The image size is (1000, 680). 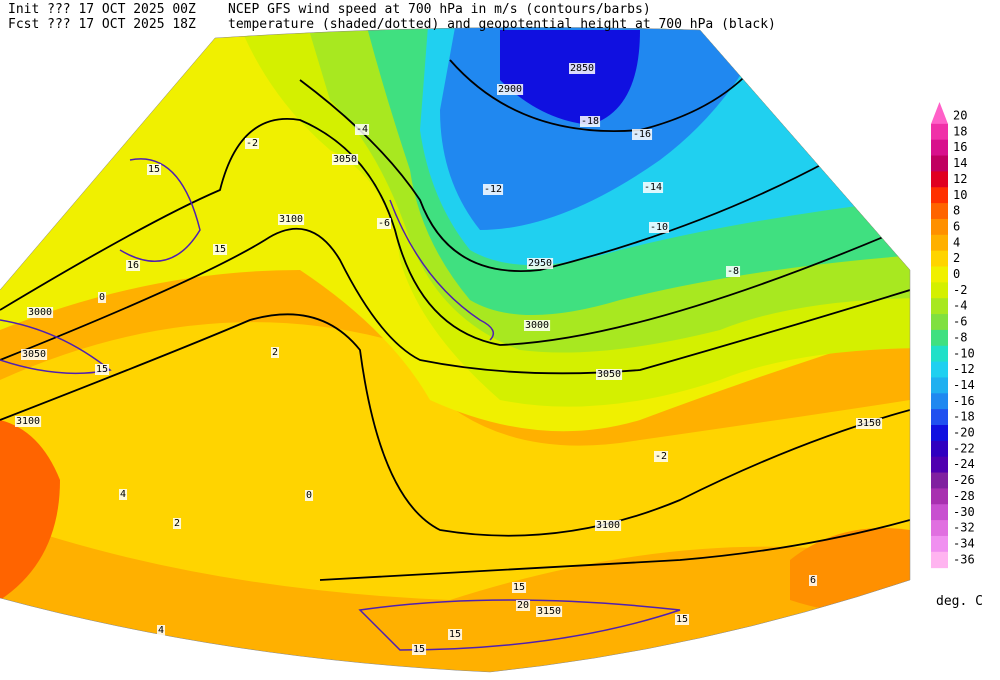 What do you see at coordinates (102, 9) in the screenshot?
I see `init-time: Init ??? 17 OCT 2025 00Z` at bounding box center [102, 9].